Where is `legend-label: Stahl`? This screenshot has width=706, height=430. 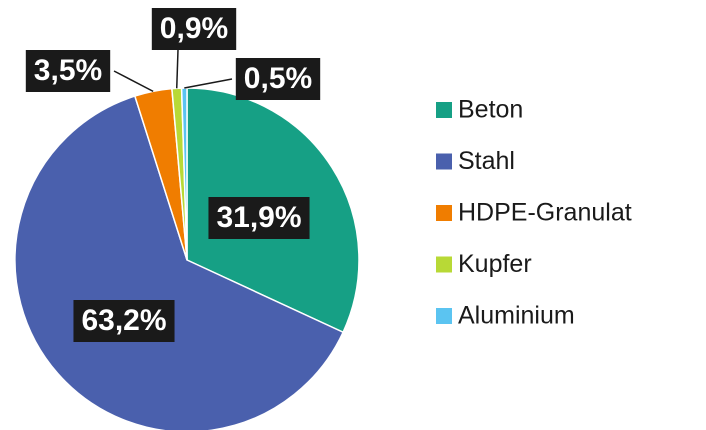 legend-label: Stahl is located at coordinates (486, 161).